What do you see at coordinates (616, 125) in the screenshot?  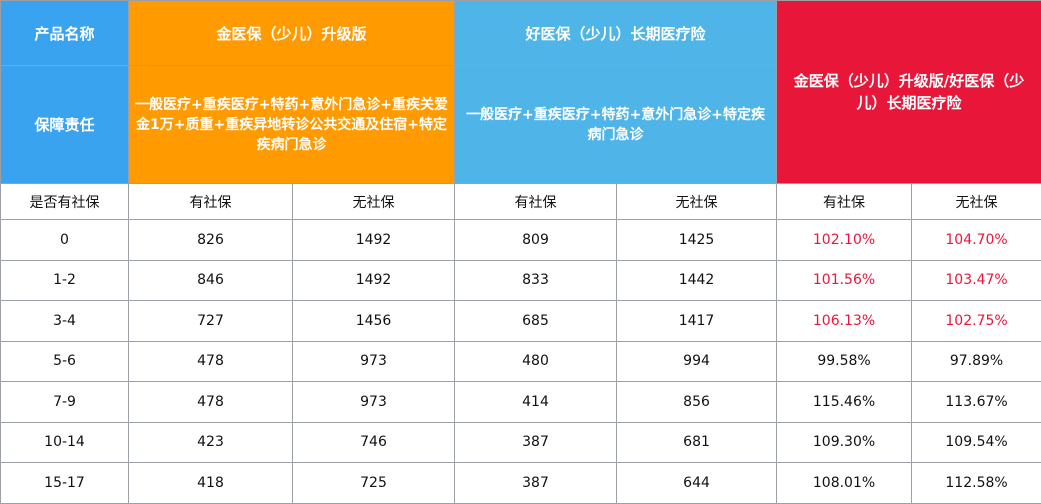 I see `coverage-b: 一般医疗+重疾医疗+特药+意外门急诊+特定疾病门急诊` at bounding box center [616, 125].